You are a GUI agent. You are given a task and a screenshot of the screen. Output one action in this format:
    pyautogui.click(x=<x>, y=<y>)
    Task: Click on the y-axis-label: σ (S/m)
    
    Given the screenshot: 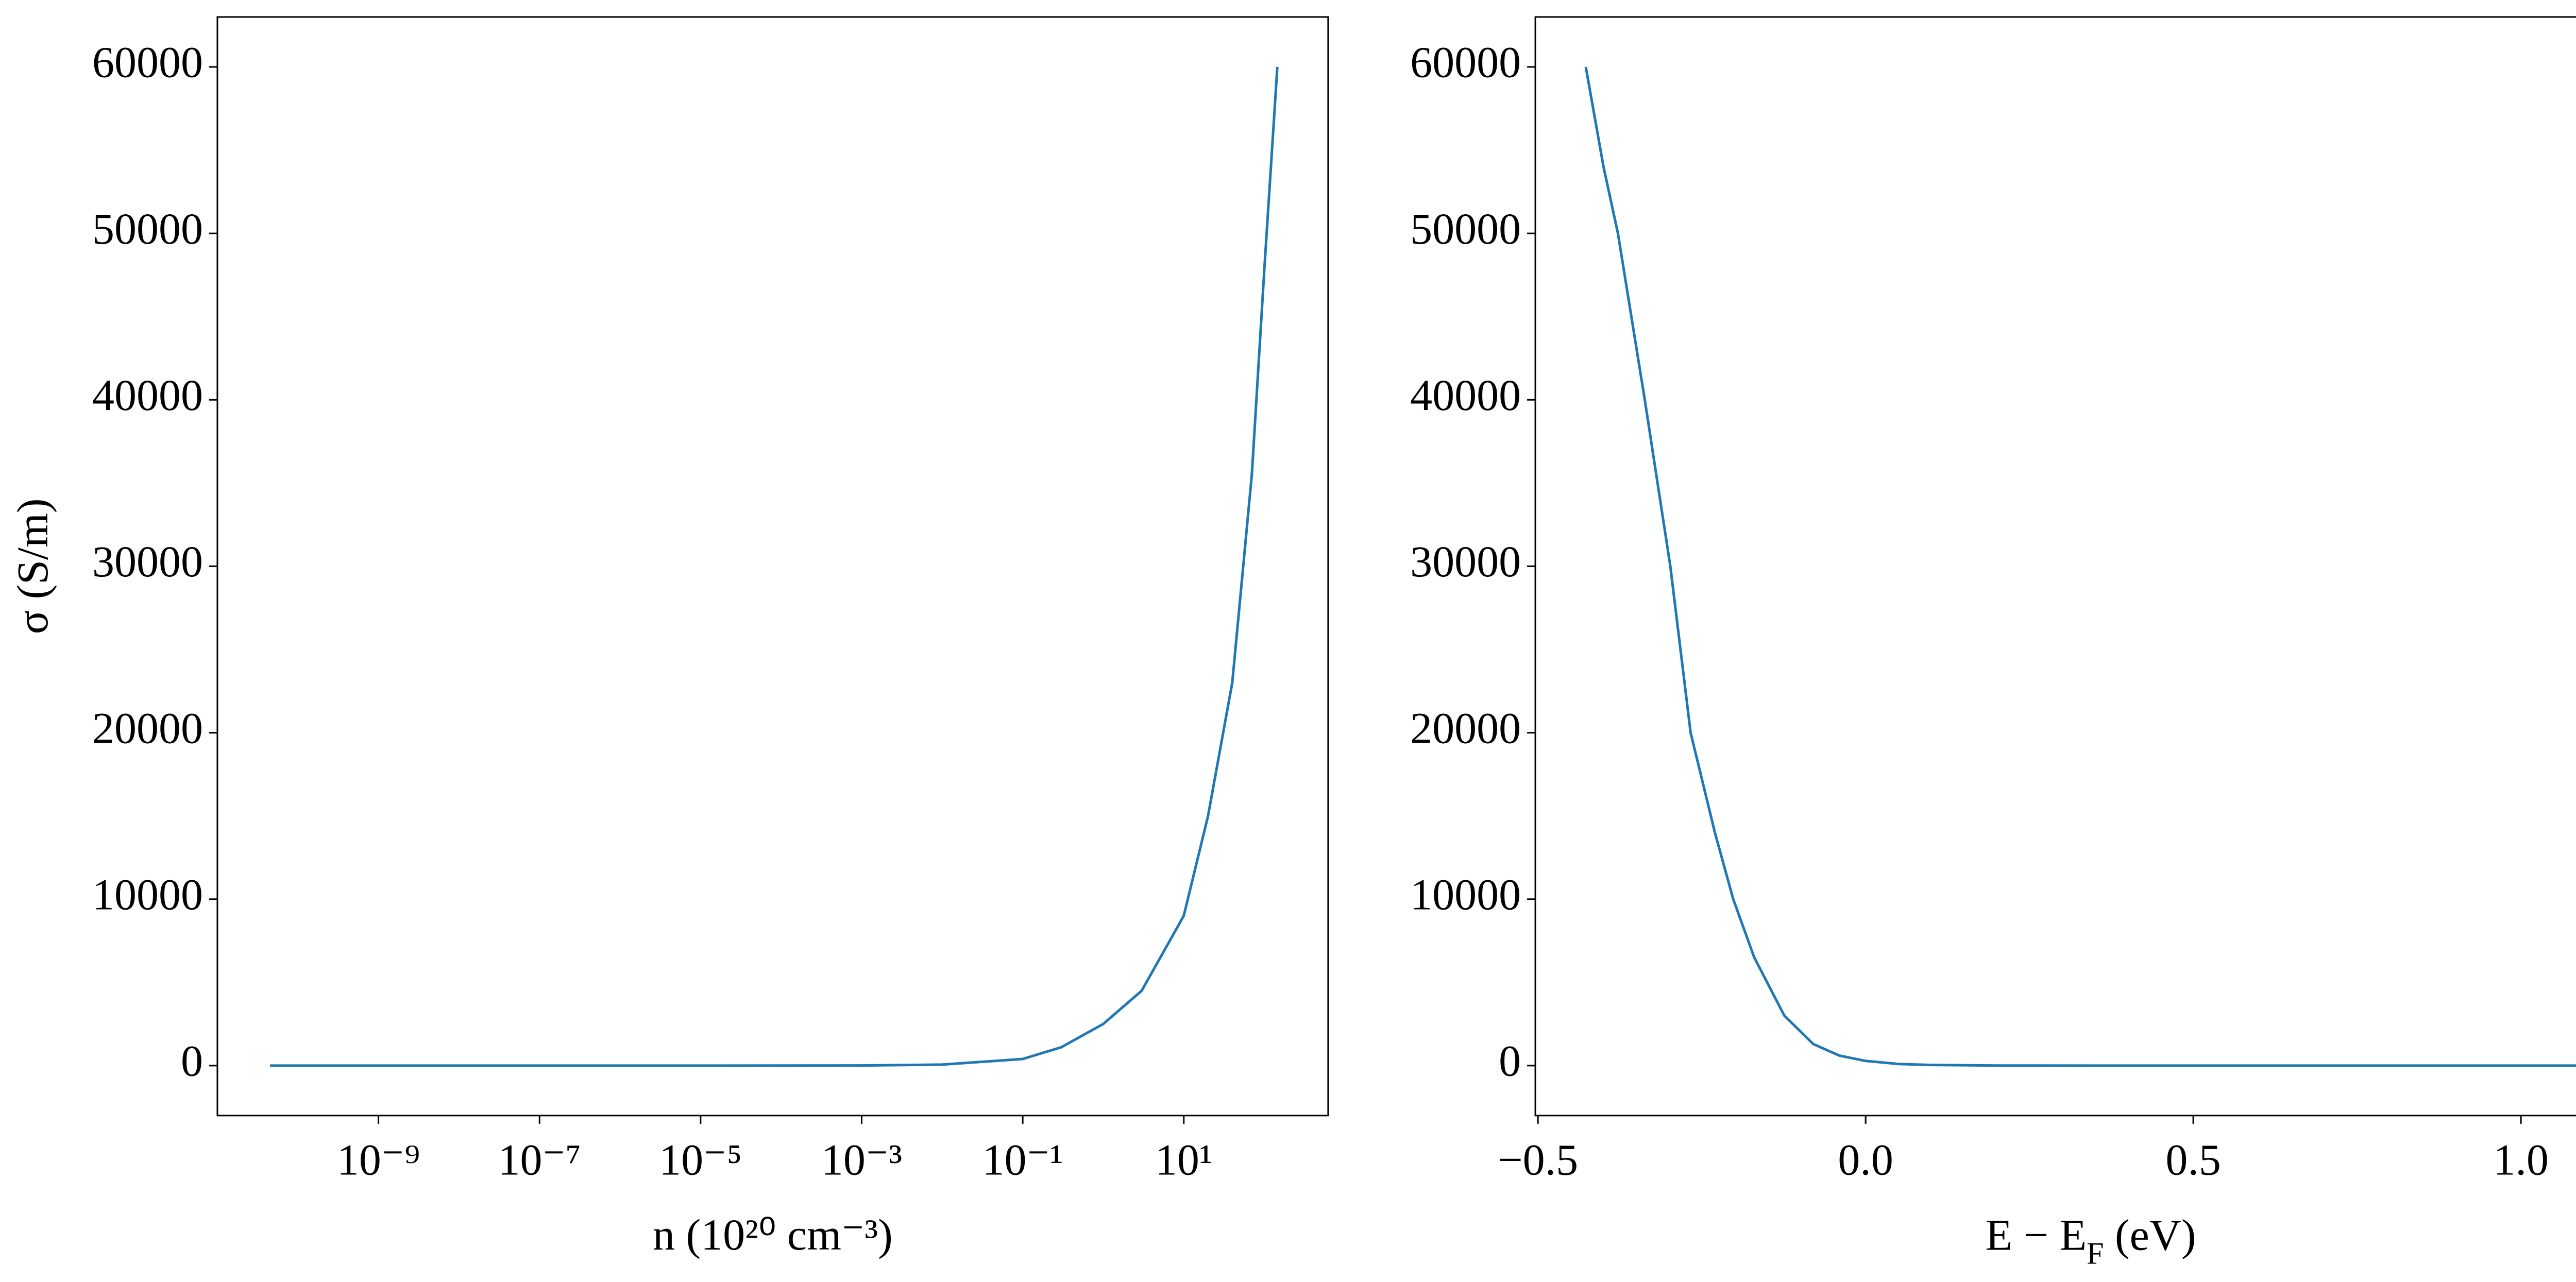 What is the action you would take?
    pyautogui.click(x=32, y=567)
    